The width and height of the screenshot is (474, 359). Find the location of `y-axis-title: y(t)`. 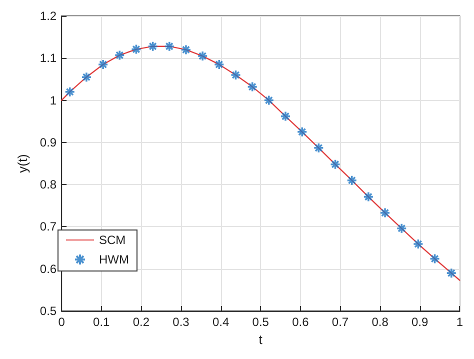

y-axis-title: y(t) is located at coordinates (22, 163).